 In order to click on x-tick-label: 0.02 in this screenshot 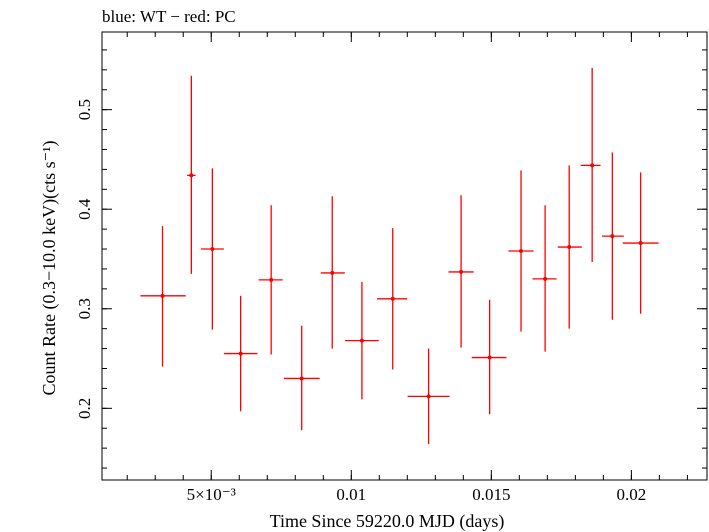, I will do `click(632, 494)`.